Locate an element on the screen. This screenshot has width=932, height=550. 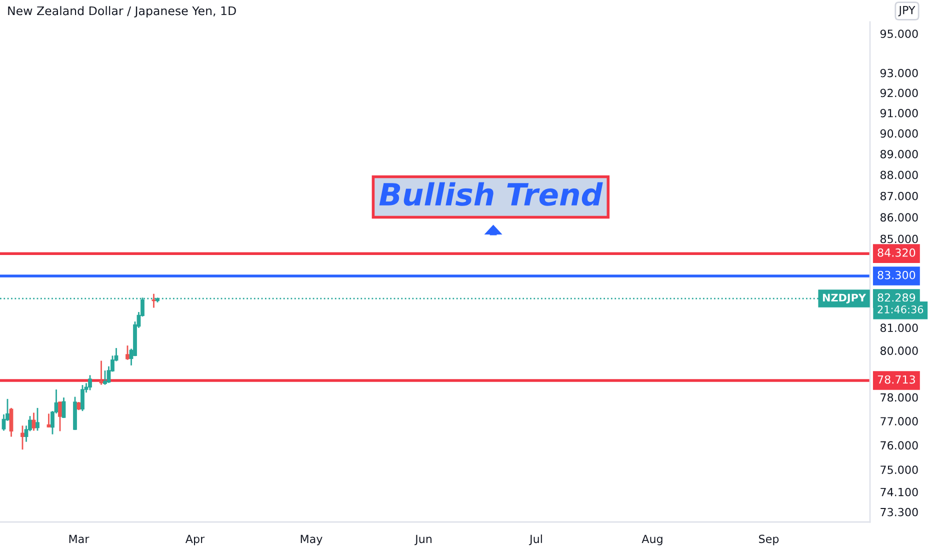
x-tick-label: Apr is located at coordinates (195, 540).